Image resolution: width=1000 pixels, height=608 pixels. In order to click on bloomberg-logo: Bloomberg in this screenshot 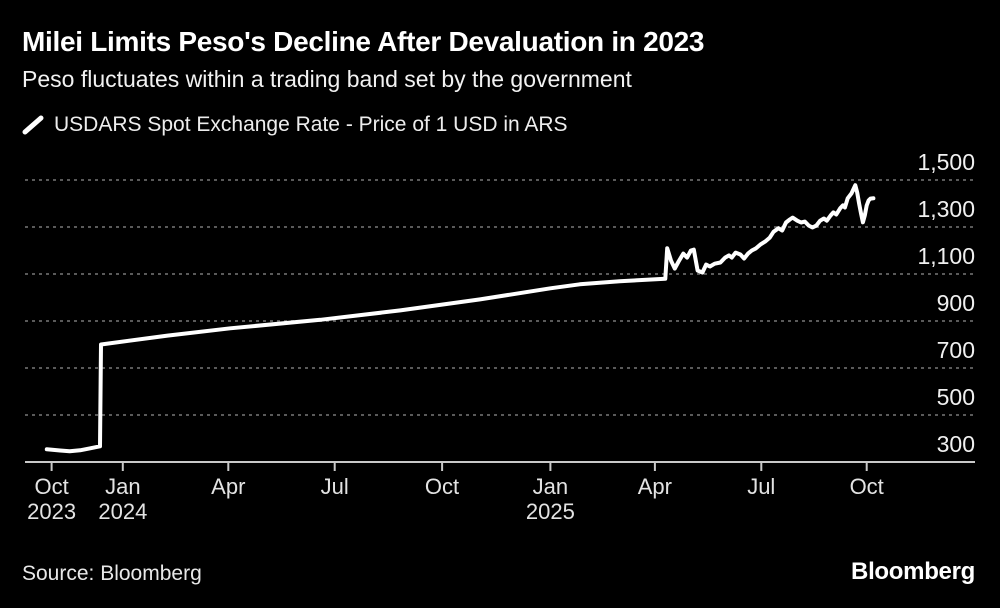, I will do `click(913, 571)`.